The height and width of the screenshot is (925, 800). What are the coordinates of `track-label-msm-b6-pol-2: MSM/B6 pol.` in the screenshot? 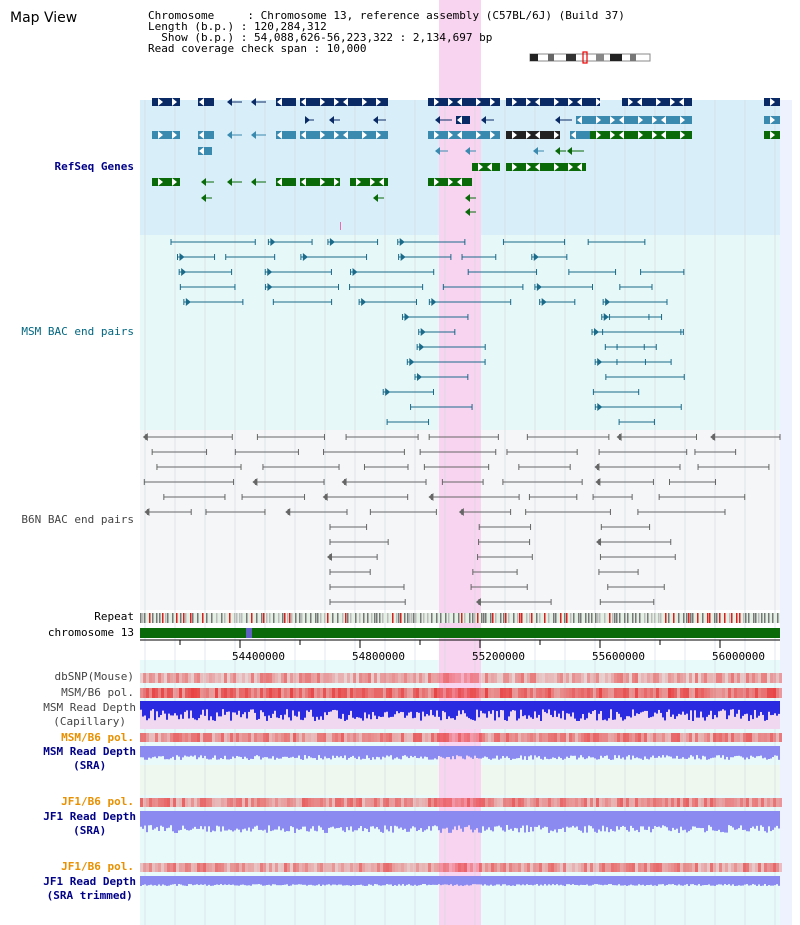 It's located at (97, 737).